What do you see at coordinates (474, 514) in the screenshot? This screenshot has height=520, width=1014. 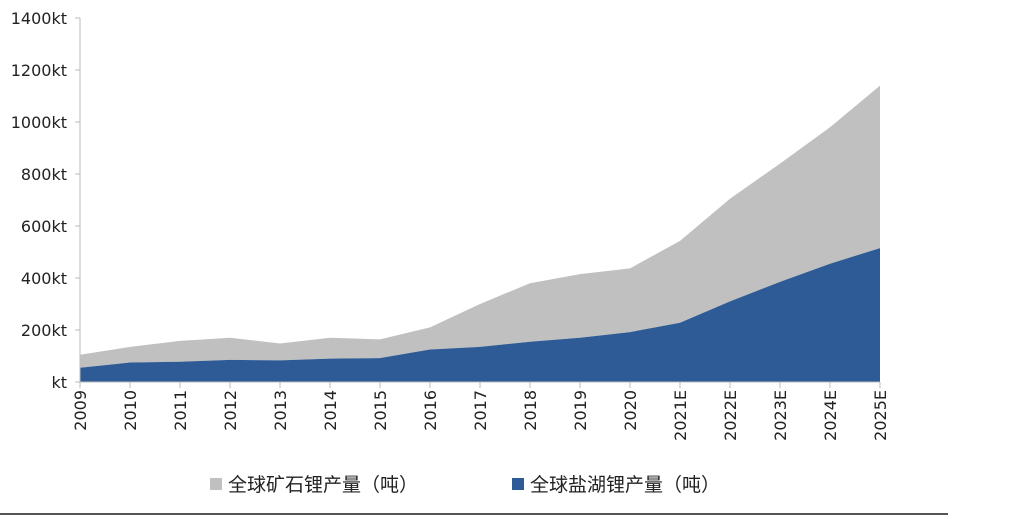 I see `bottom-divider` at bounding box center [474, 514].